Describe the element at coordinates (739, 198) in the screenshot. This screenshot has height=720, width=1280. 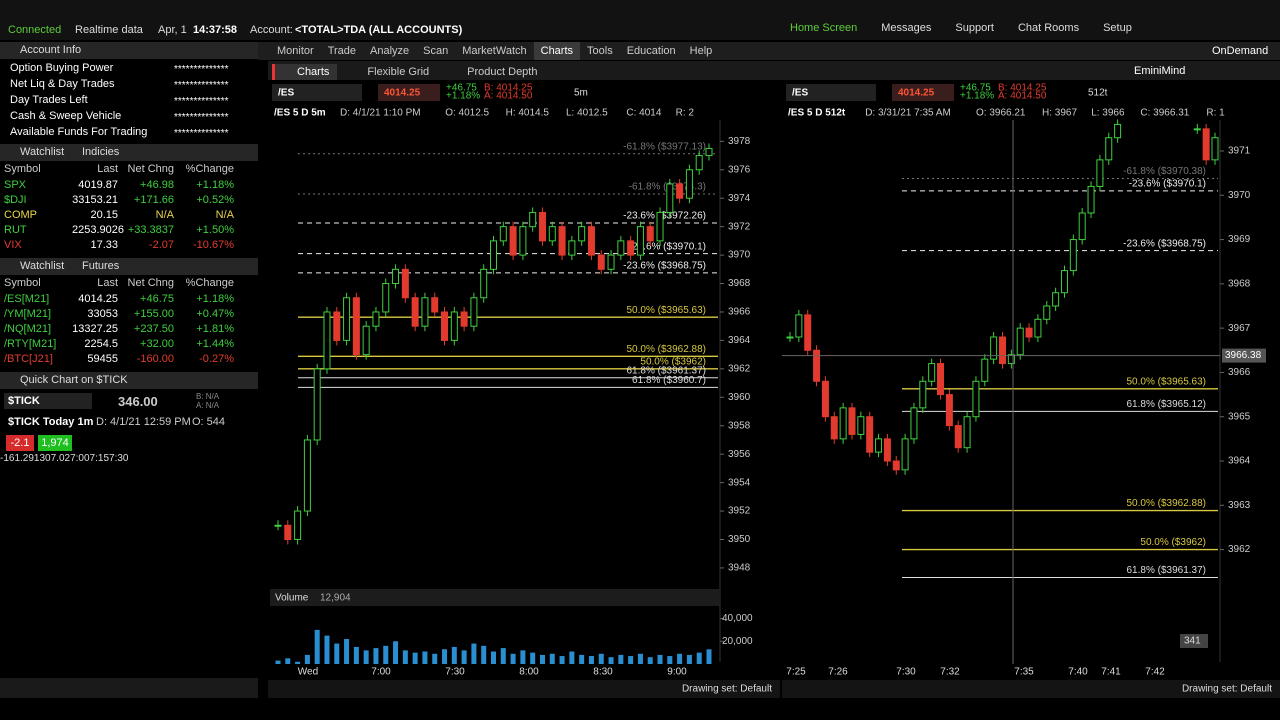
I see `y-tick-label: 3974` at that location.